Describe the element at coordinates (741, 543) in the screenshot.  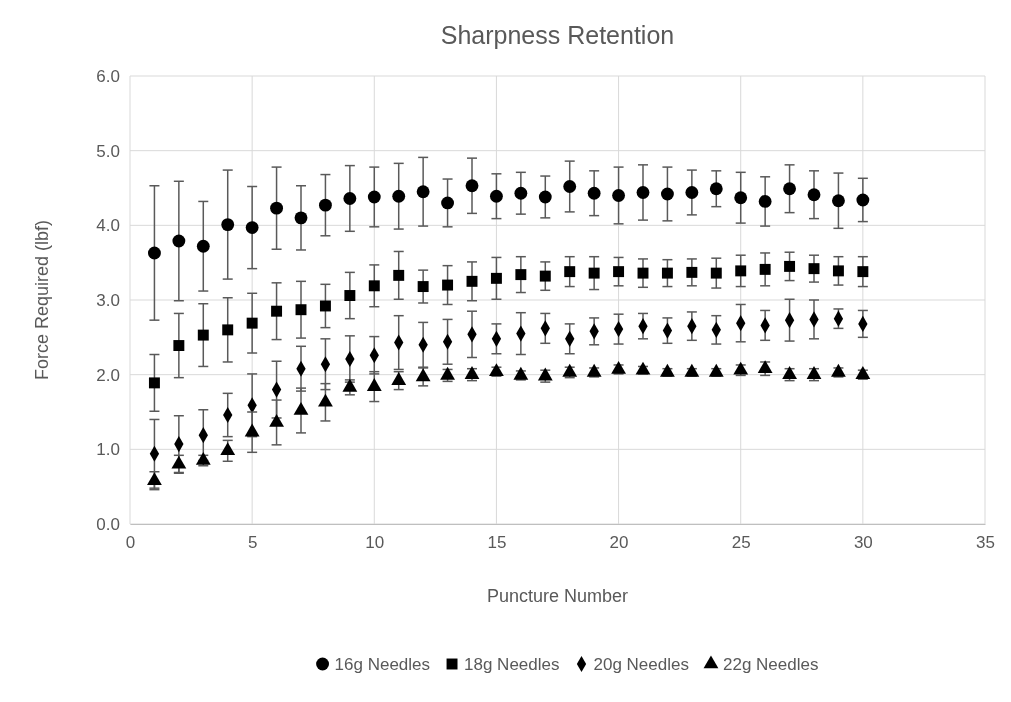
I see `x-tick-label: 25` at that location.